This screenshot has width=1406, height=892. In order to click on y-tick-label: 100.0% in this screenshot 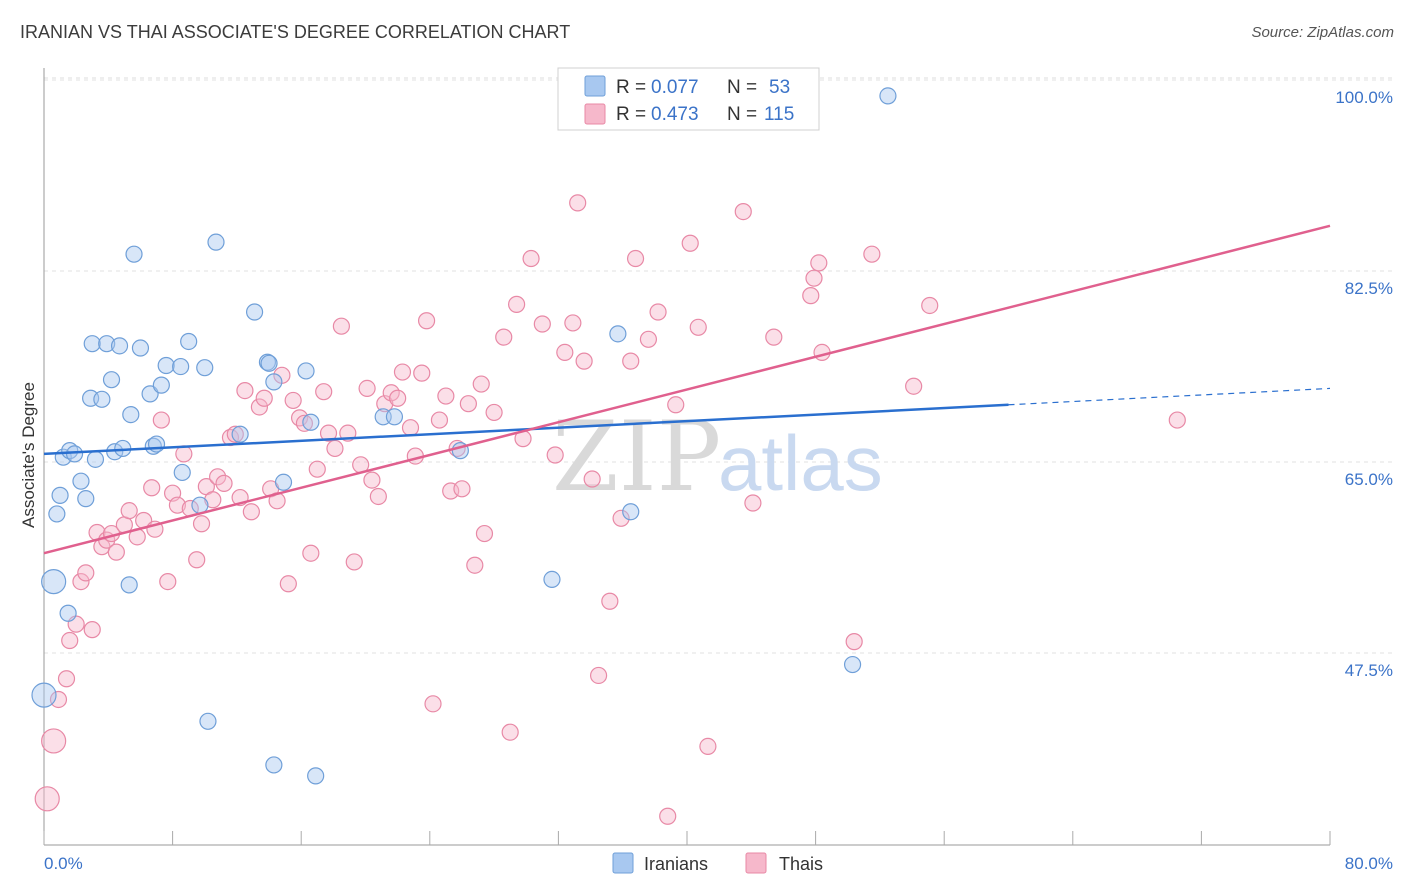, I will do `click(1364, 97)`.